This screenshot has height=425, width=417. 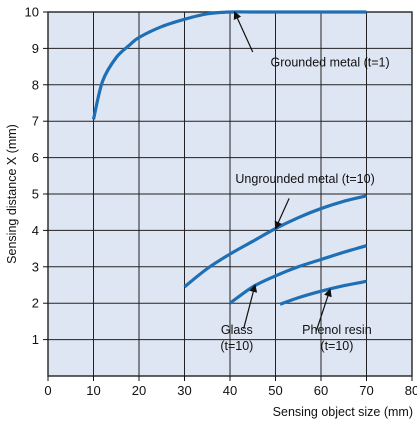 What do you see at coordinates (337, 330) in the screenshot?
I see `annotation-label-line: Phenol resin` at bounding box center [337, 330].